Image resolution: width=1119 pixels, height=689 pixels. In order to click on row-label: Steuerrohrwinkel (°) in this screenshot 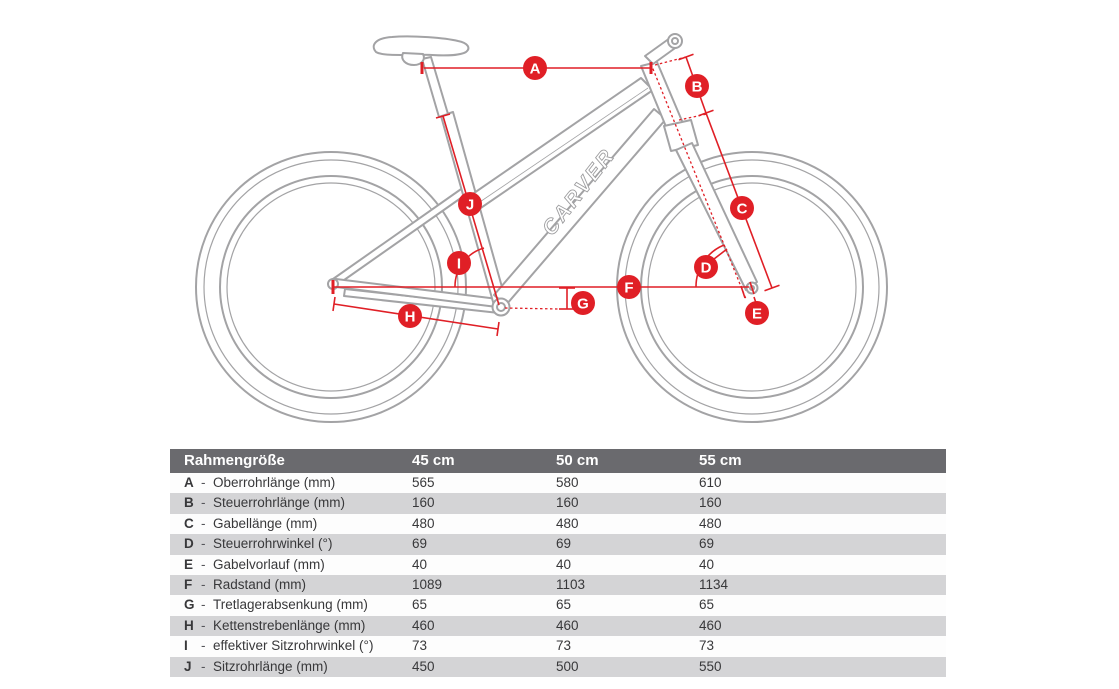, I will do `click(273, 544)`.